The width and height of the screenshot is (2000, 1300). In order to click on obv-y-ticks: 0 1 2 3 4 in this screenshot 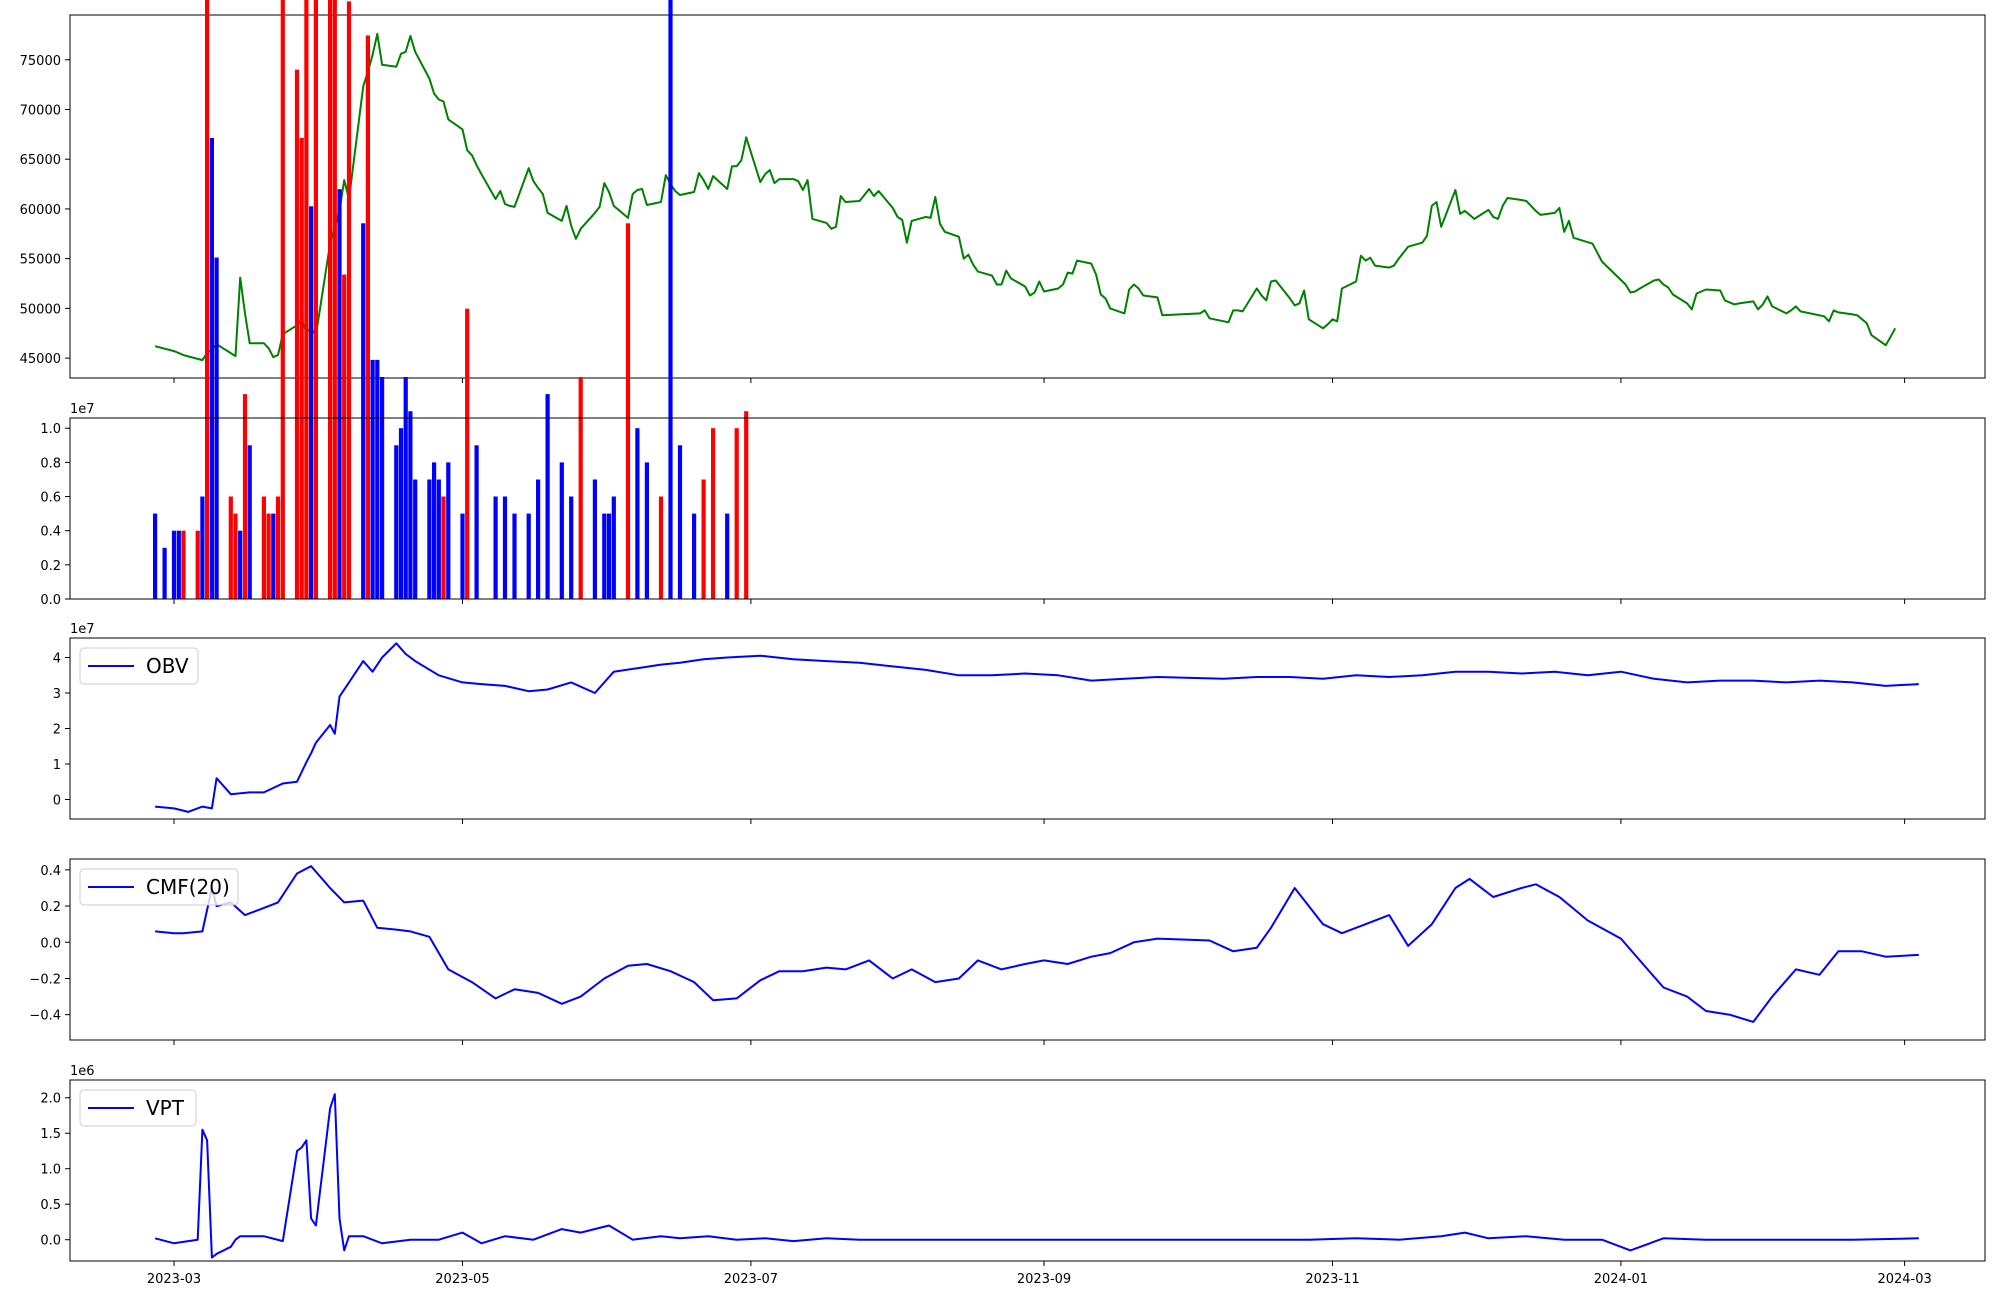, I will do `click(61, 730)`.